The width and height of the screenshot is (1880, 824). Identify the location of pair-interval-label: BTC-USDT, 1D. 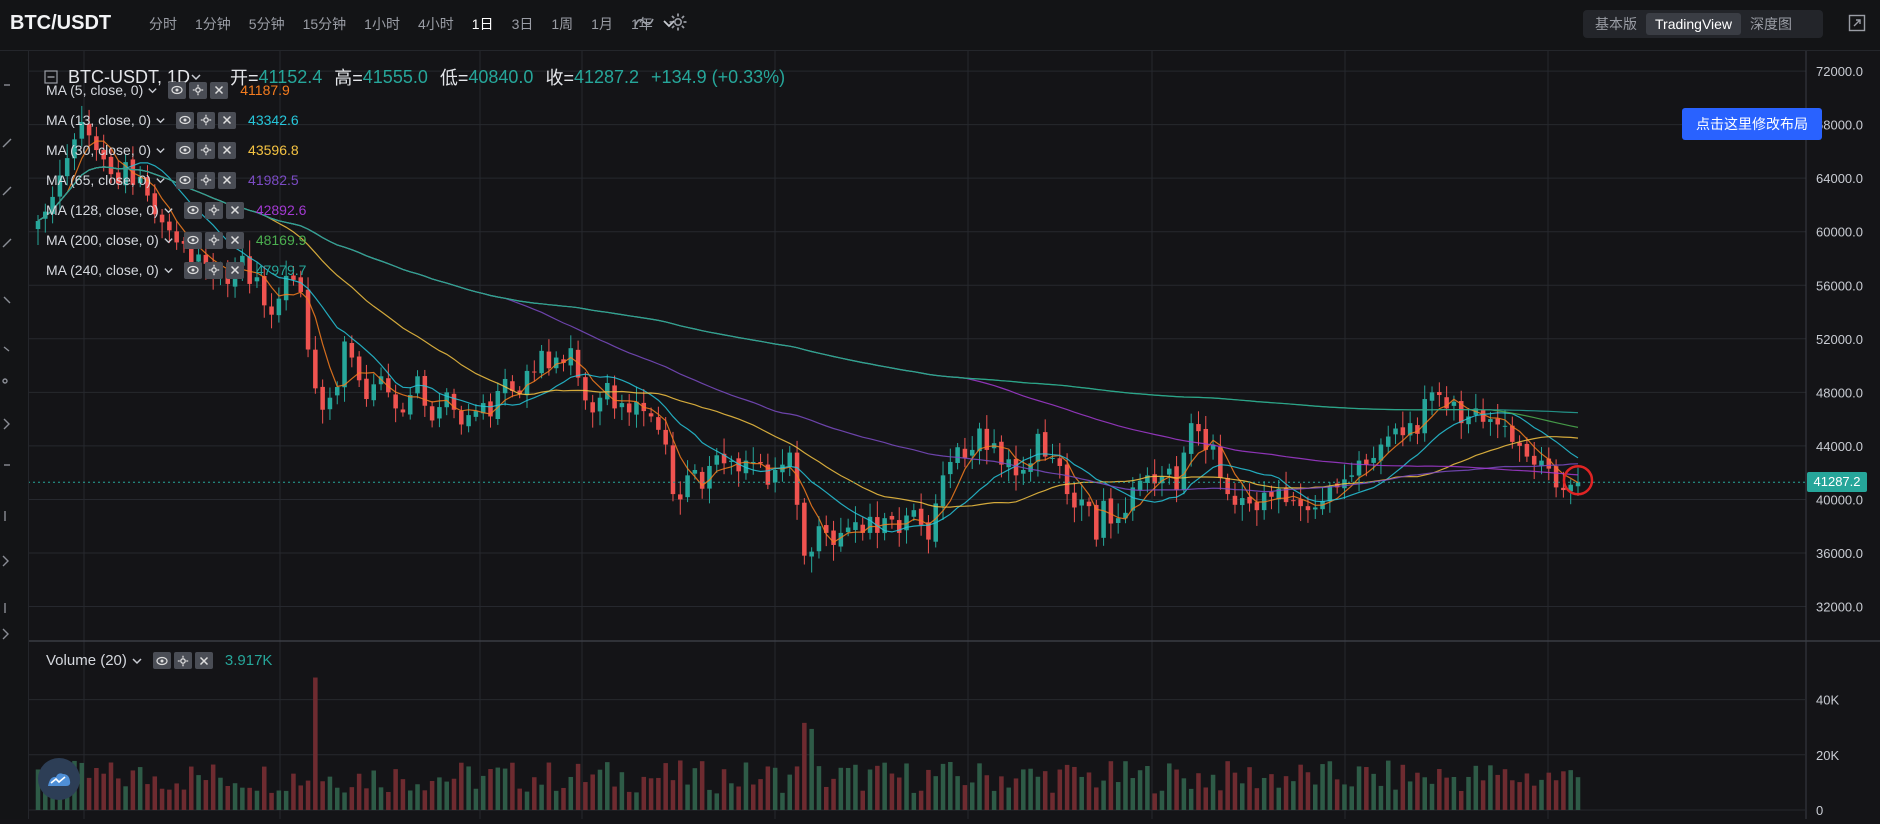
(129, 76).